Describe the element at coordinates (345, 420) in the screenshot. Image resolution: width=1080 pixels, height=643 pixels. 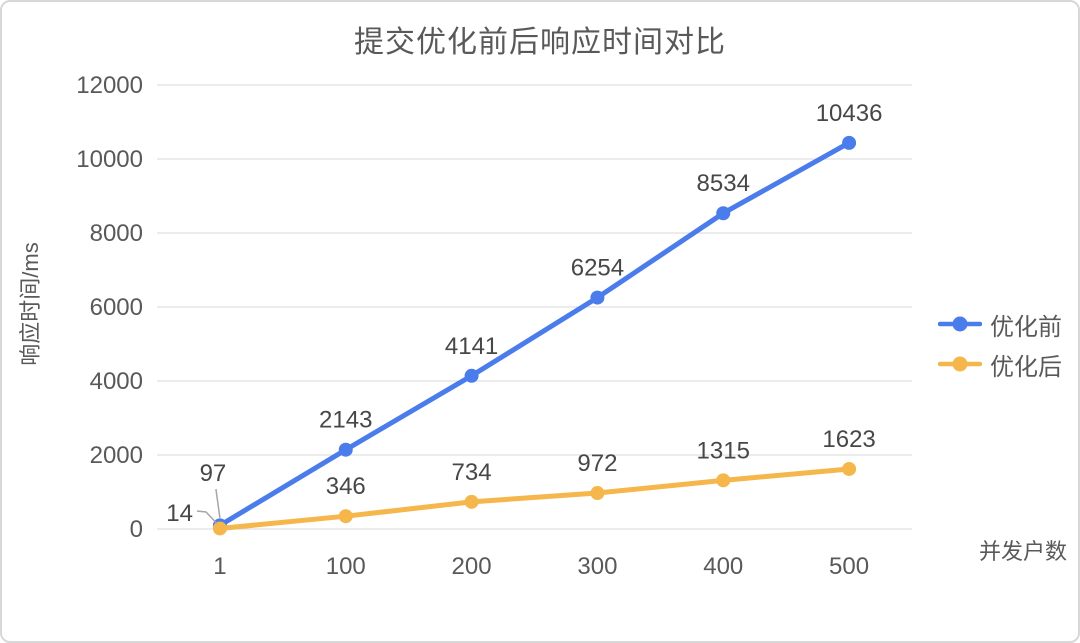
I see `data-label-before-optimization: 2143` at that location.